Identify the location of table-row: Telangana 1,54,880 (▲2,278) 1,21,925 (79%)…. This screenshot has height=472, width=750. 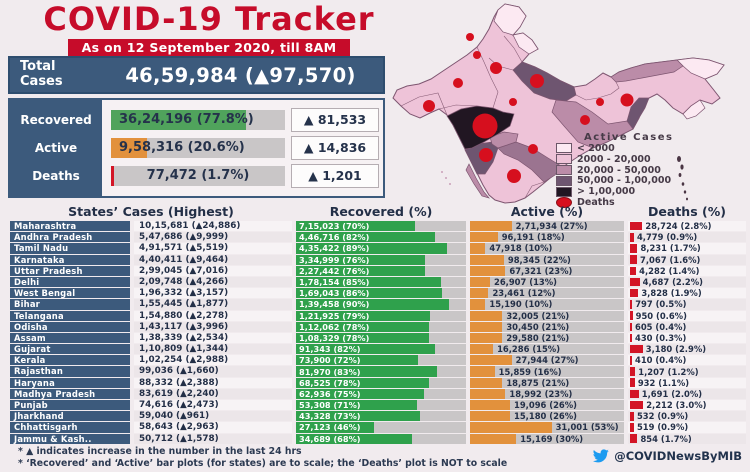
(378, 315).